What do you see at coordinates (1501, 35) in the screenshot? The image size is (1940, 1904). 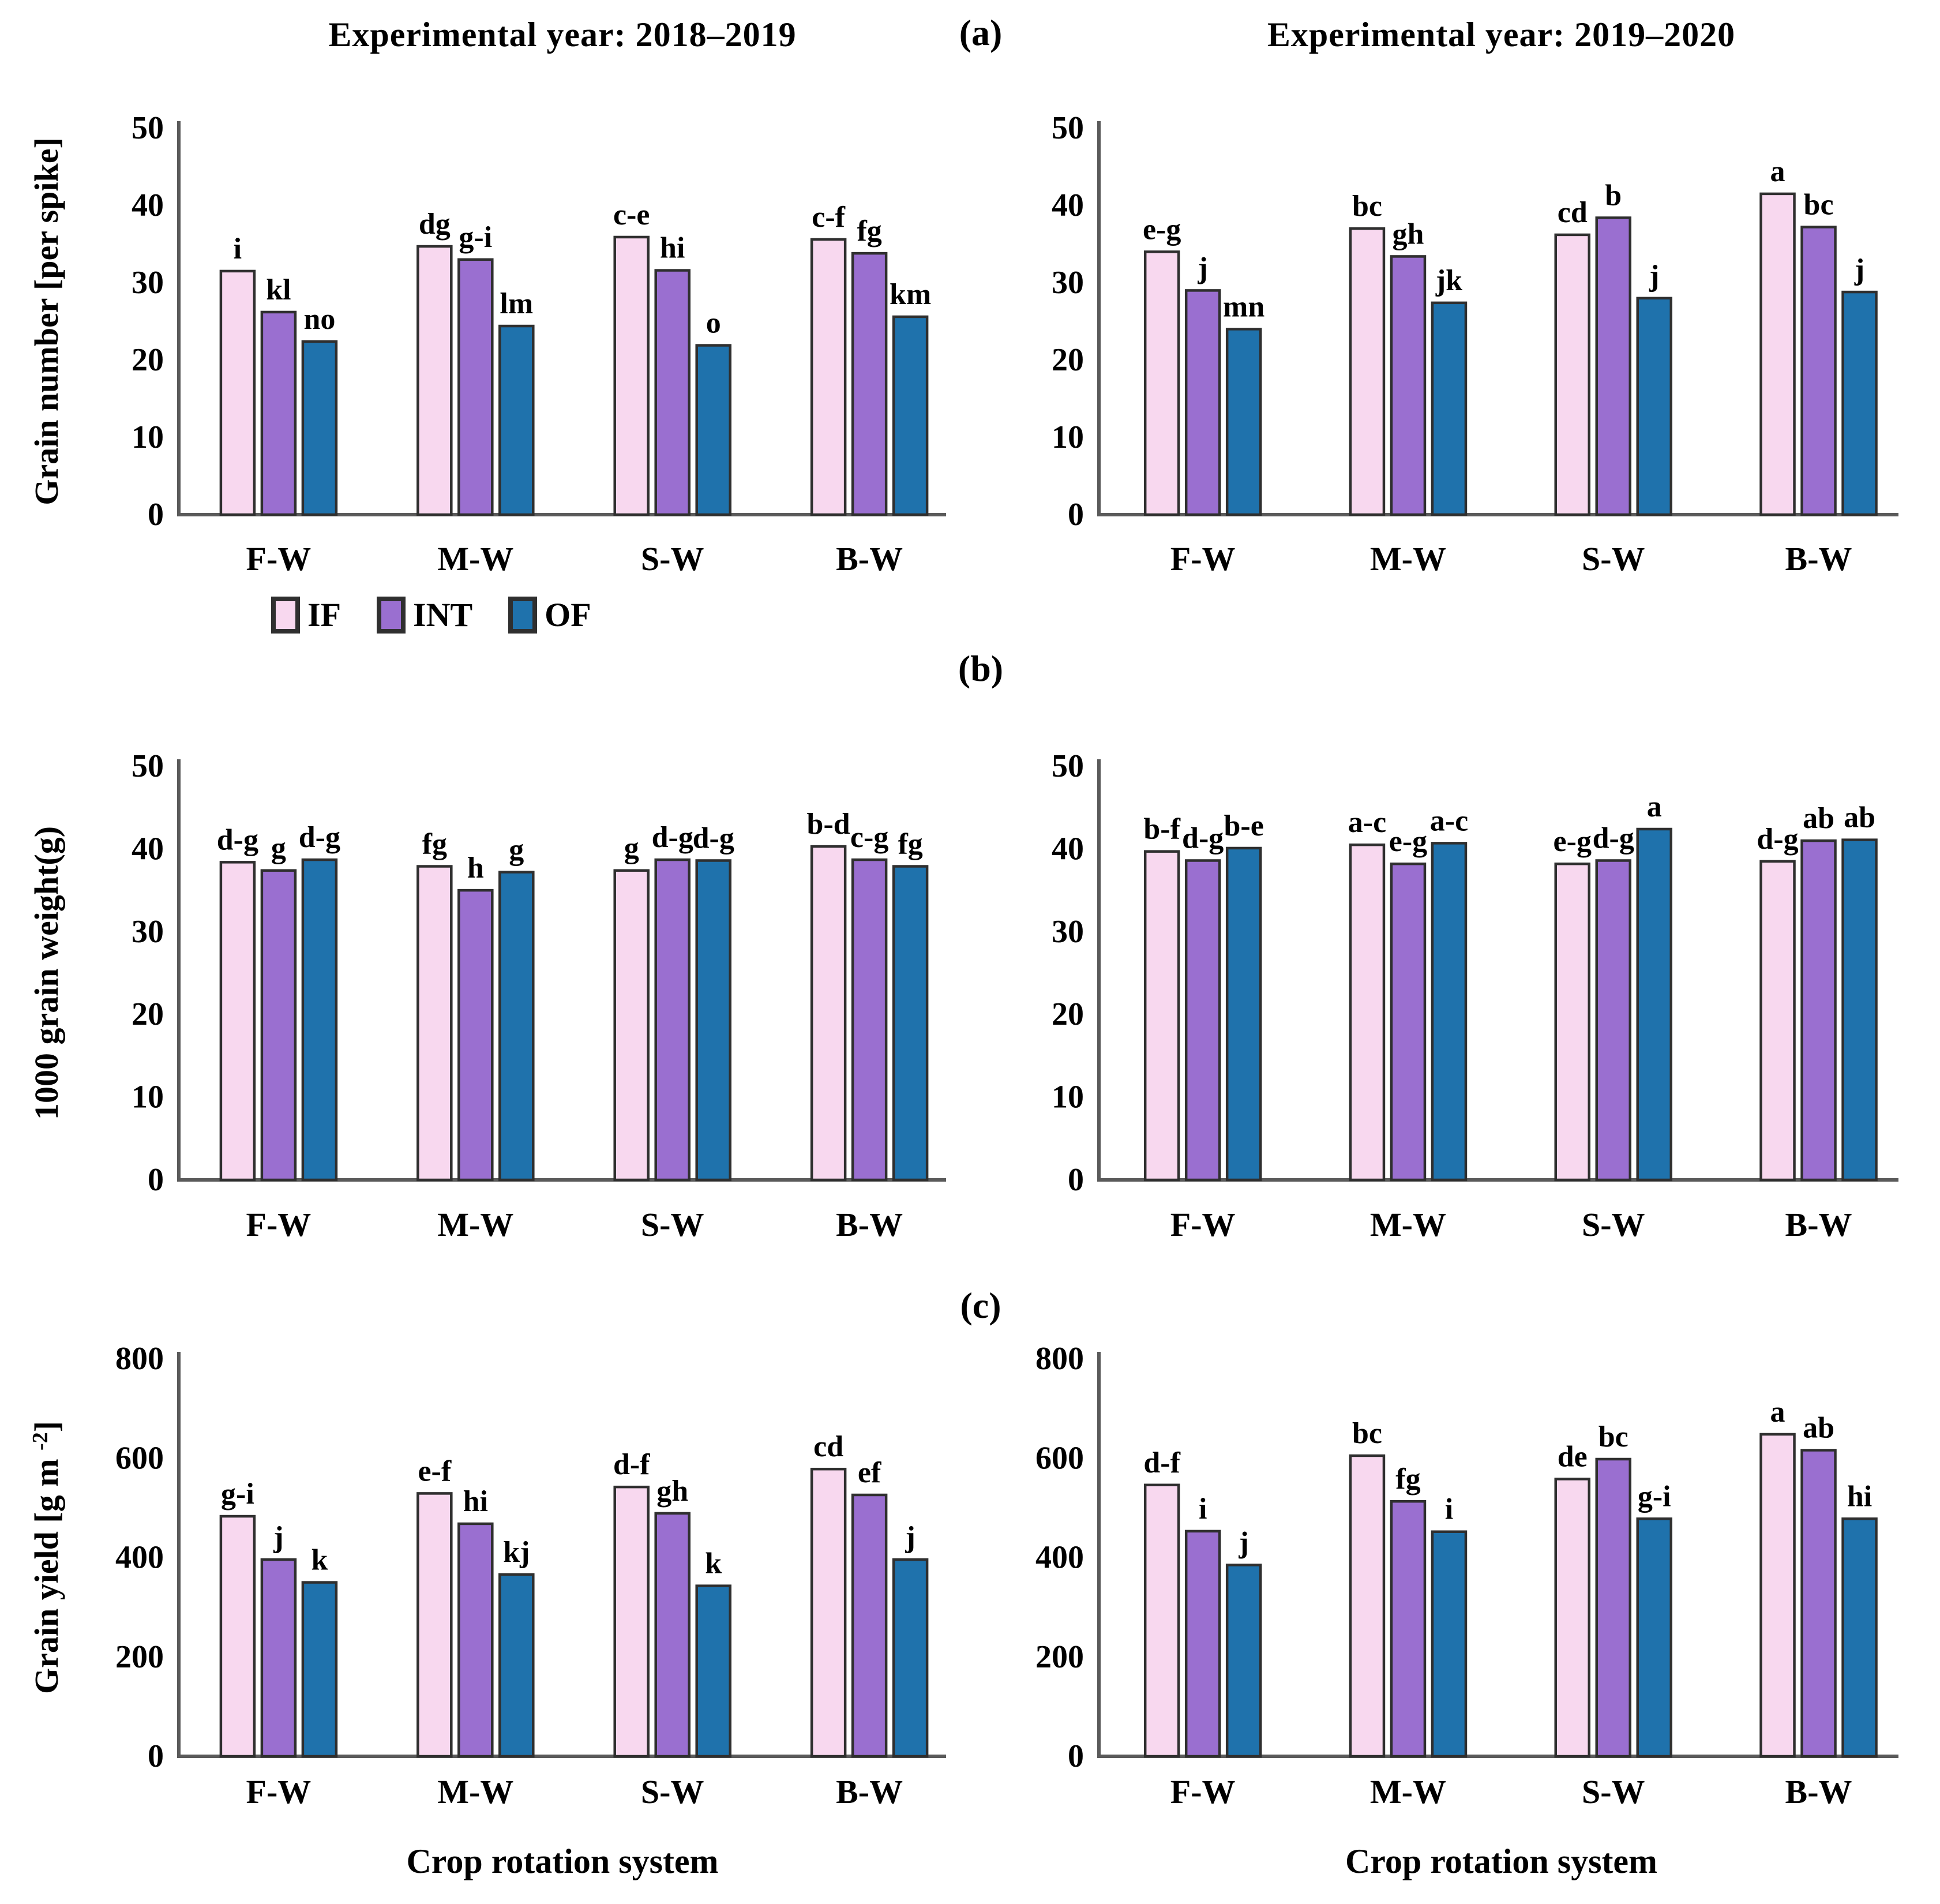 I see `column-title-2019-2020: Experimental year: 2019–2020` at bounding box center [1501, 35].